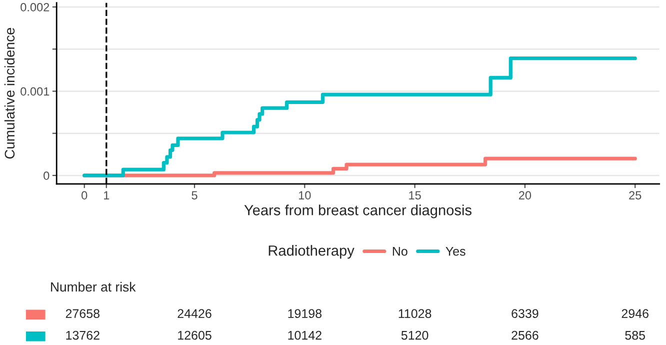 The width and height of the screenshot is (666, 345). I want to click on y-axis-title: Cumulative incidence, so click(9, 93).